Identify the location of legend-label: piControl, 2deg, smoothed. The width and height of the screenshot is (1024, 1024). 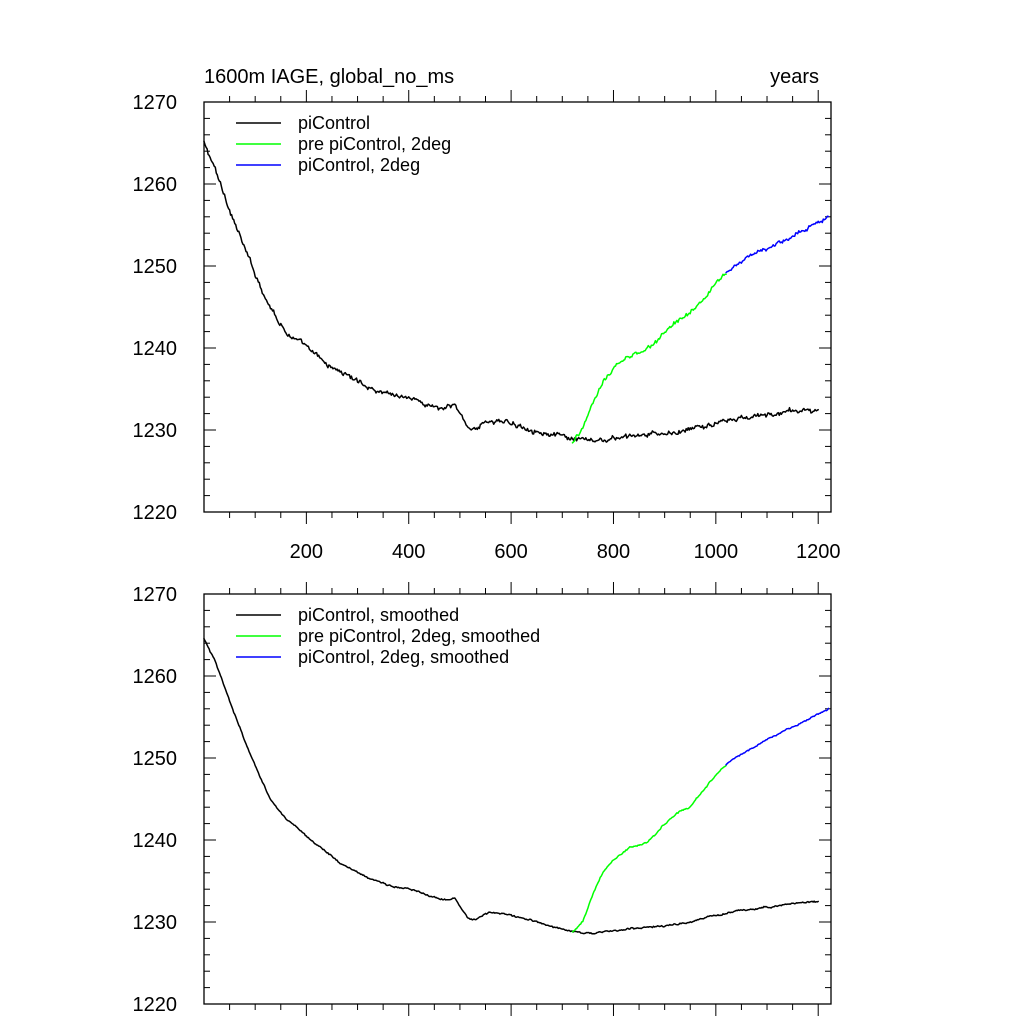
(403, 657).